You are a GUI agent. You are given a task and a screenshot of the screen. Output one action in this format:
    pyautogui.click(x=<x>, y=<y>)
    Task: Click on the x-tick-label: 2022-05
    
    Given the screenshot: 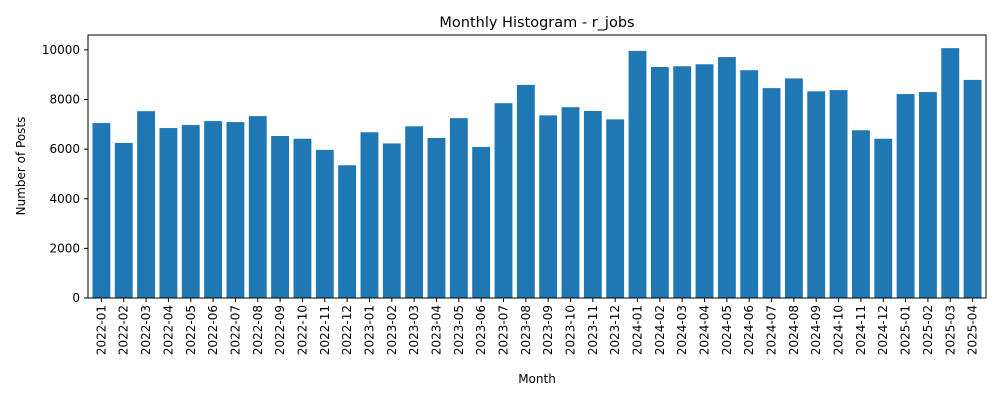 What is the action you would take?
    pyautogui.click(x=191, y=330)
    